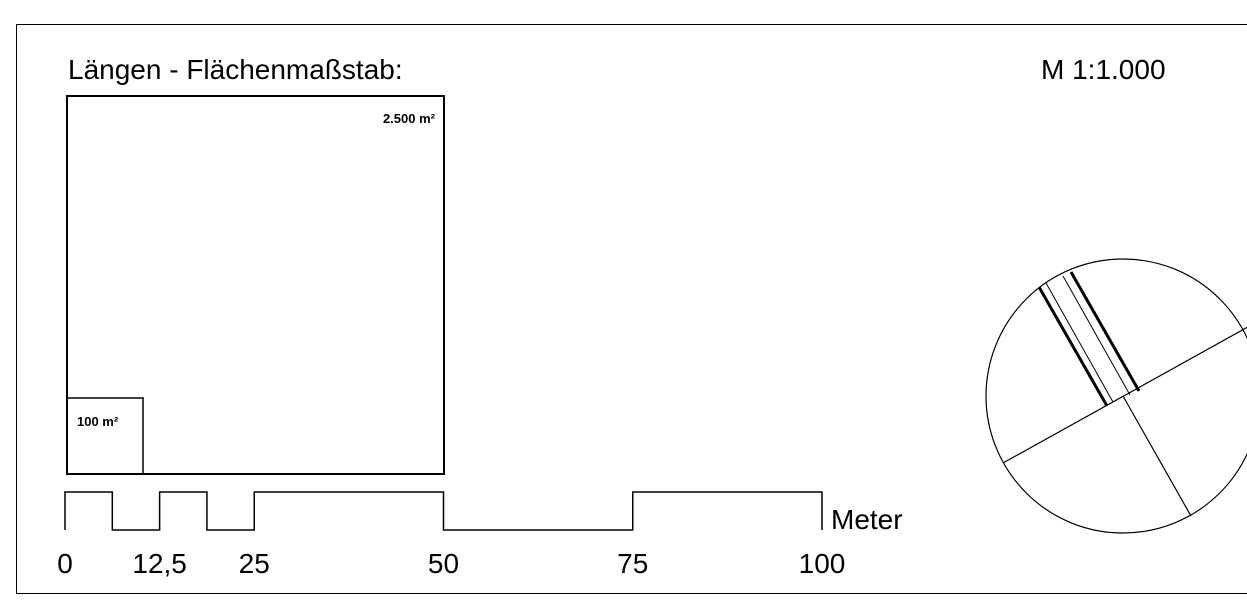  I want to click on north-arrow-needle-left, so click(1073, 346).